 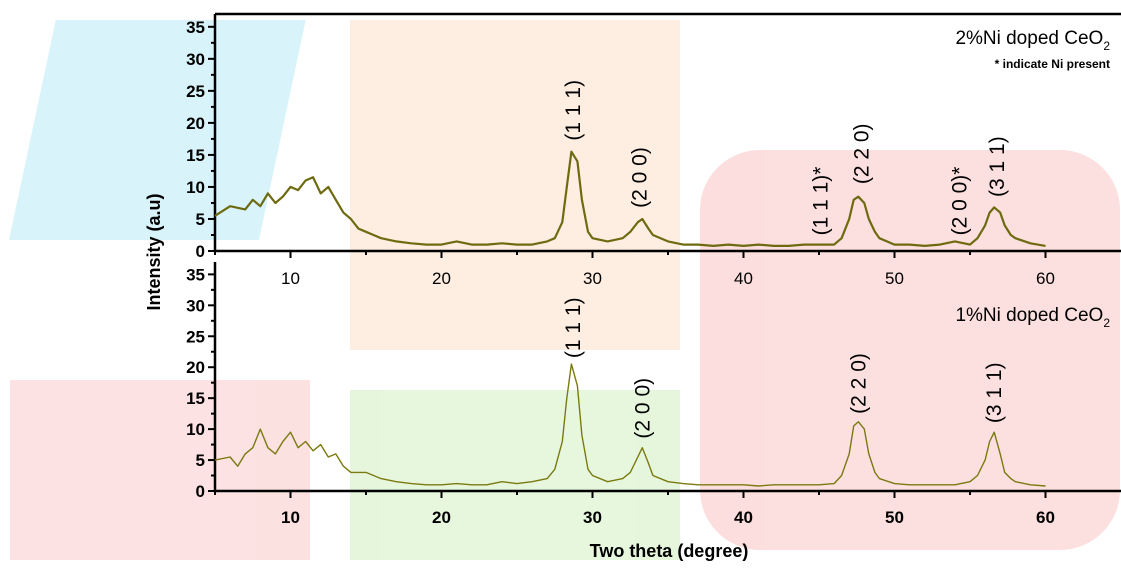 What do you see at coordinates (195, 59) in the screenshot?
I see `top-y-tick-label: 30` at bounding box center [195, 59].